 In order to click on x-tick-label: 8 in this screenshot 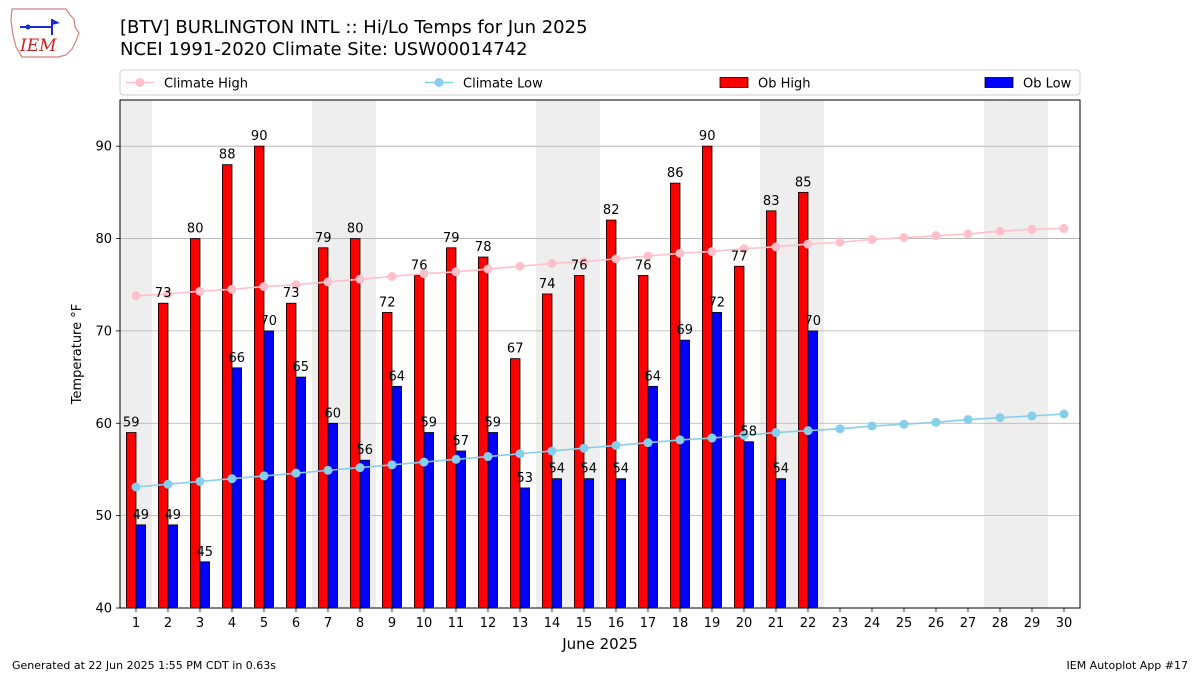, I will do `click(360, 623)`.